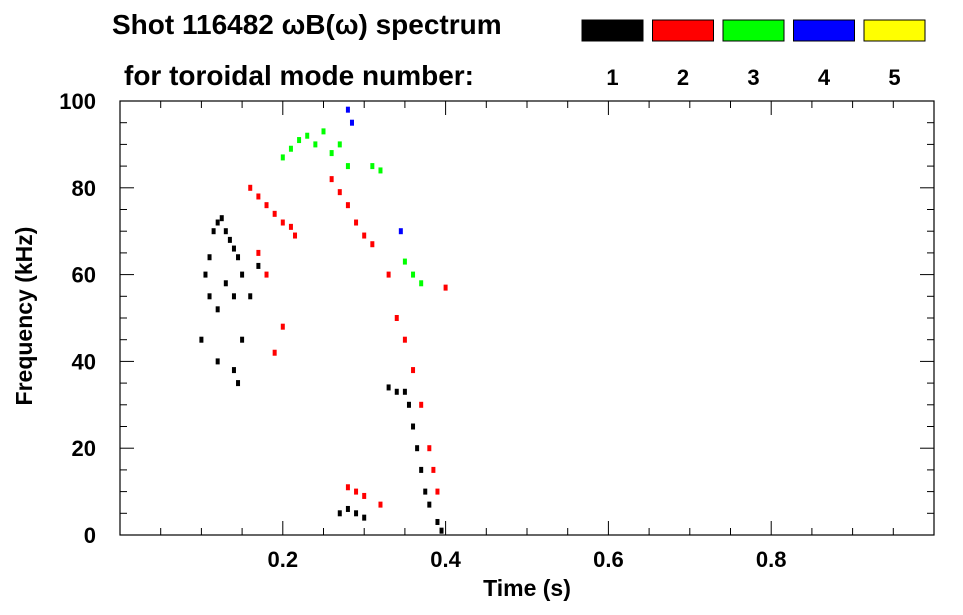  What do you see at coordinates (84, 448) in the screenshot?
I see `y-tick-label: 20` at bounding box center [84, 448].